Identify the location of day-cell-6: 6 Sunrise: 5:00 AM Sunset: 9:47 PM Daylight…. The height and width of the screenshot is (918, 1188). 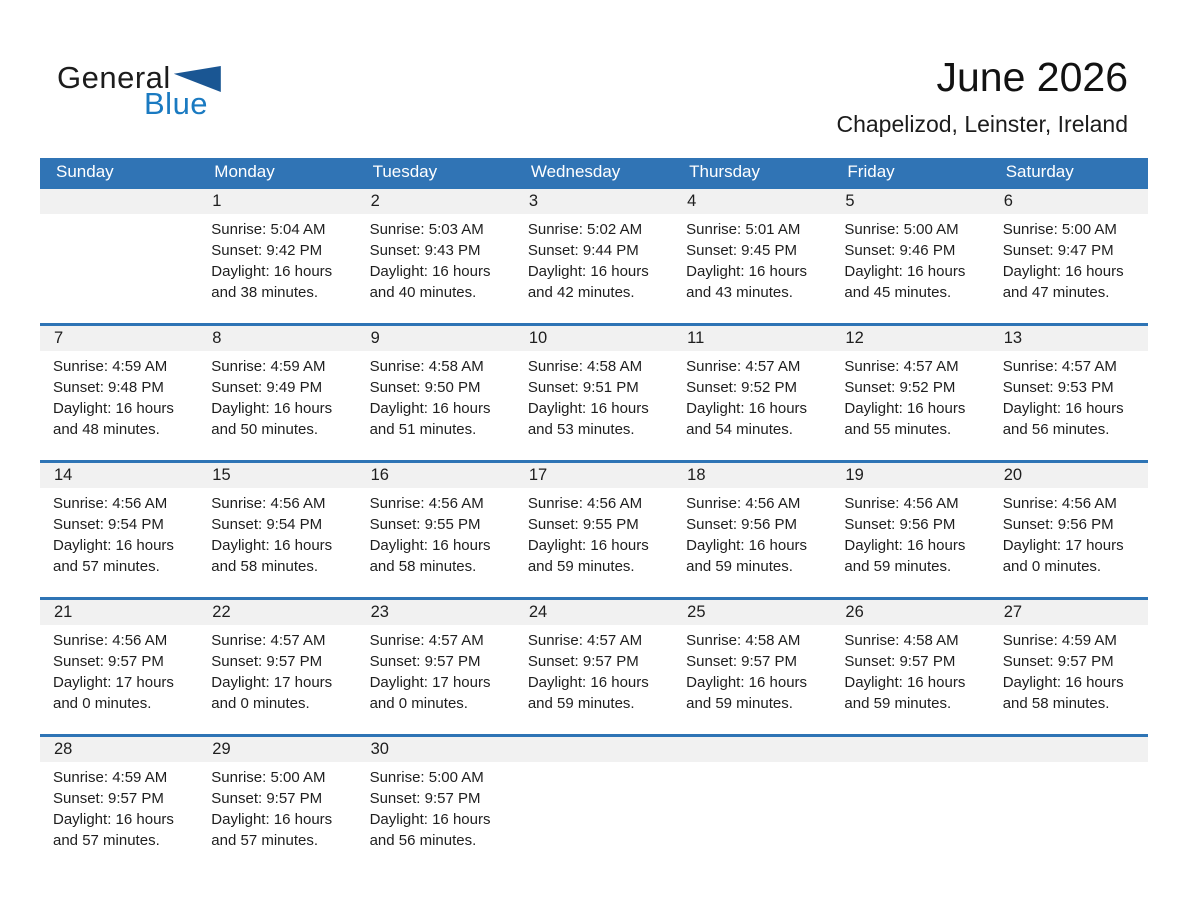
(1068, 256).